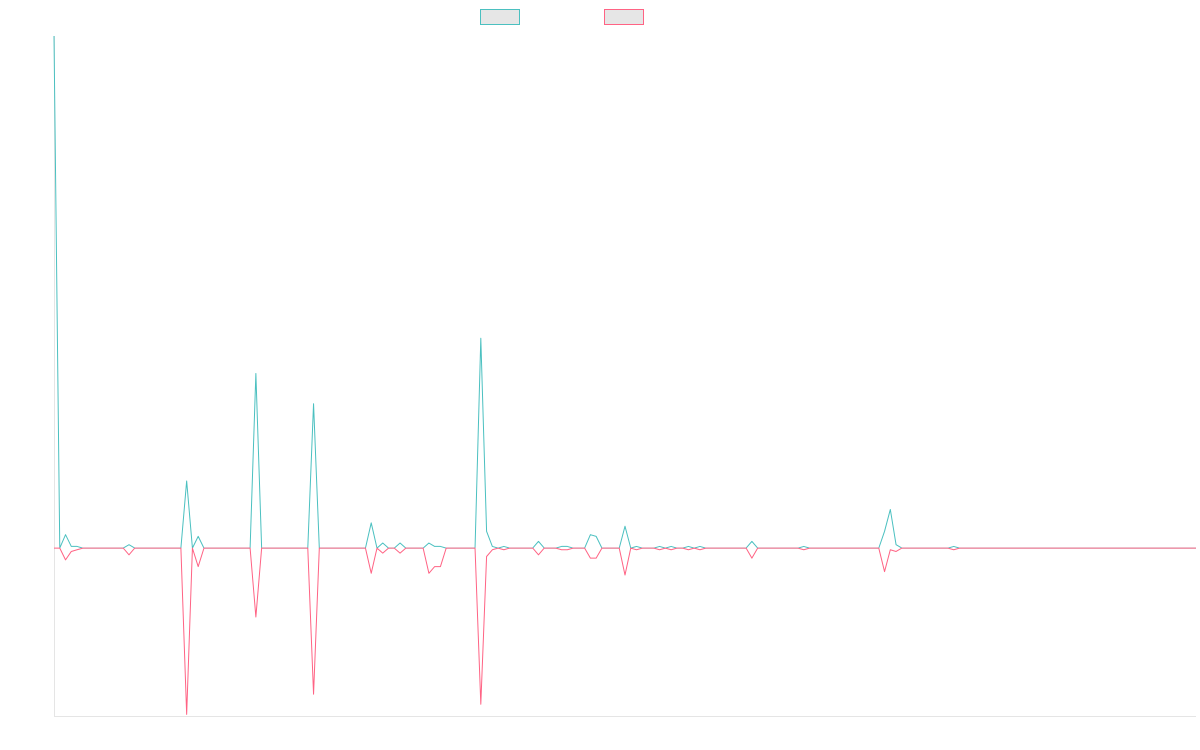  I want to click on legend-swatch-series-b, so click(624, 17).